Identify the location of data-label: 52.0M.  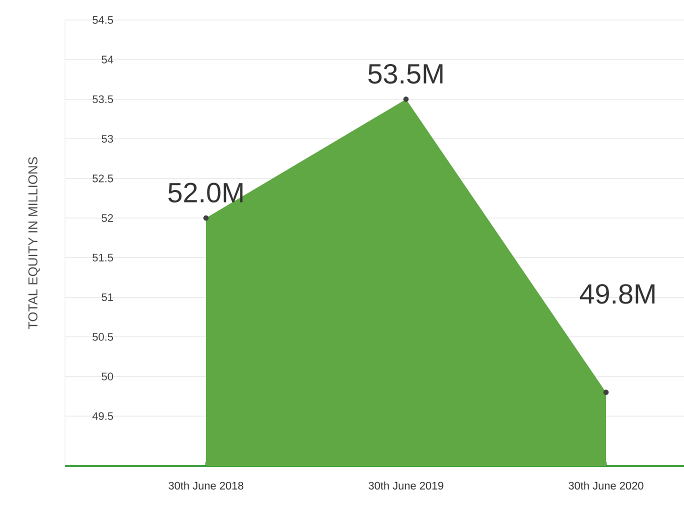
(205, 192).